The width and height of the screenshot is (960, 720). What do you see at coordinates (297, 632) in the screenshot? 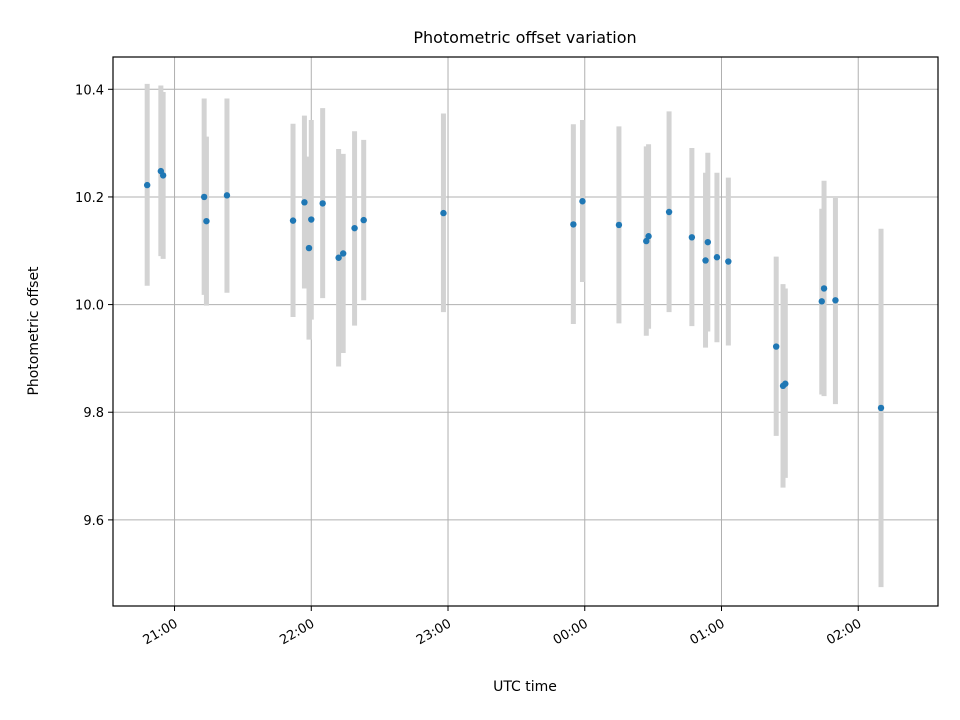
I see `x-tick-label: 22:00` at bounding box center [297, 632].